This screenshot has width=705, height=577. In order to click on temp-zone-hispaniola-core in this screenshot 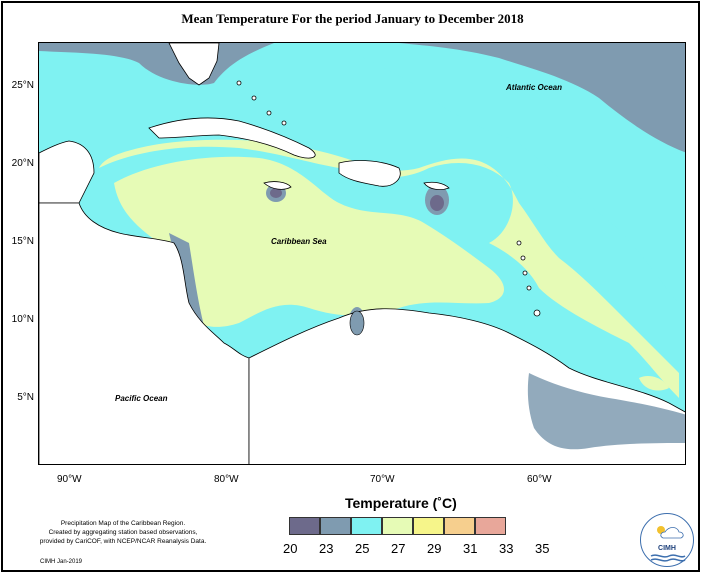, I will do `click(437, 203)`.